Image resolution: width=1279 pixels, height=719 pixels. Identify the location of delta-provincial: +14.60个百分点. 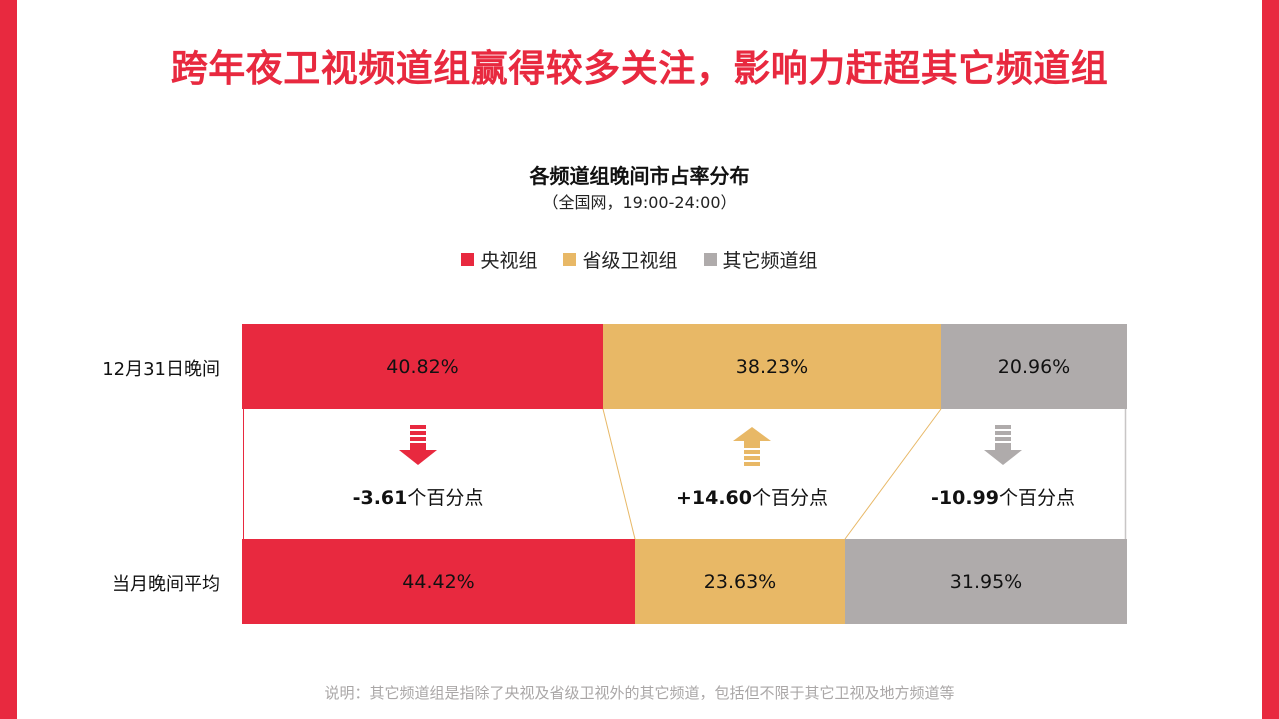
(752, 467).